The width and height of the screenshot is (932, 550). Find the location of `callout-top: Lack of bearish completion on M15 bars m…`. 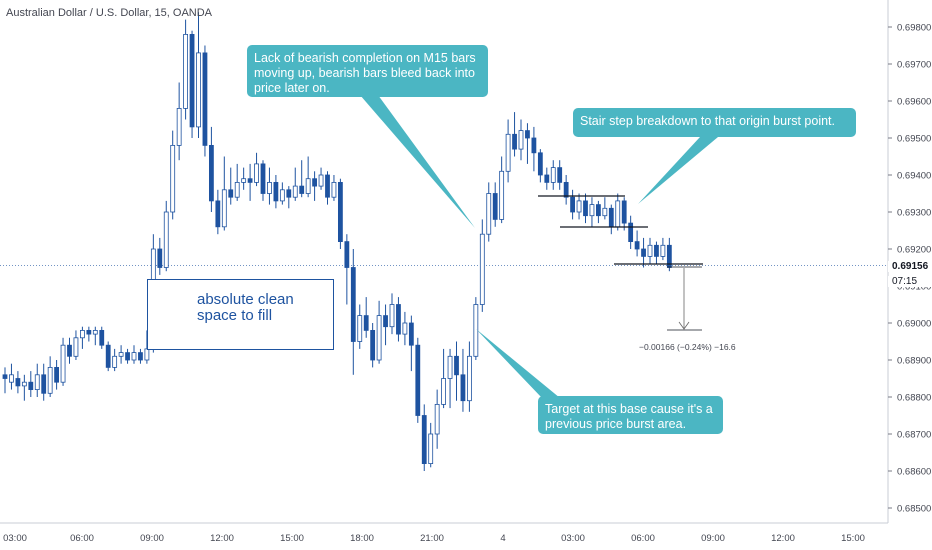

callout-top: Lack of bearish completion on M15 bars m… is located at coordinates (367, 71).